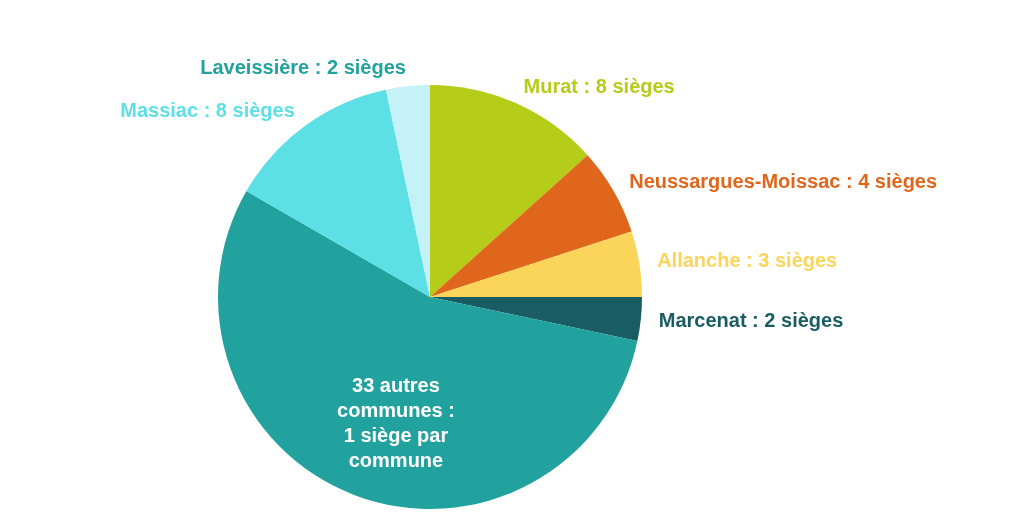 The width and height of the screenshot is (1024, 525). What do you see at coordinates (747, 260) in the screenshot?
I see `slice-label: Allanche : 3 sièges` at bounding box center [747, 260].